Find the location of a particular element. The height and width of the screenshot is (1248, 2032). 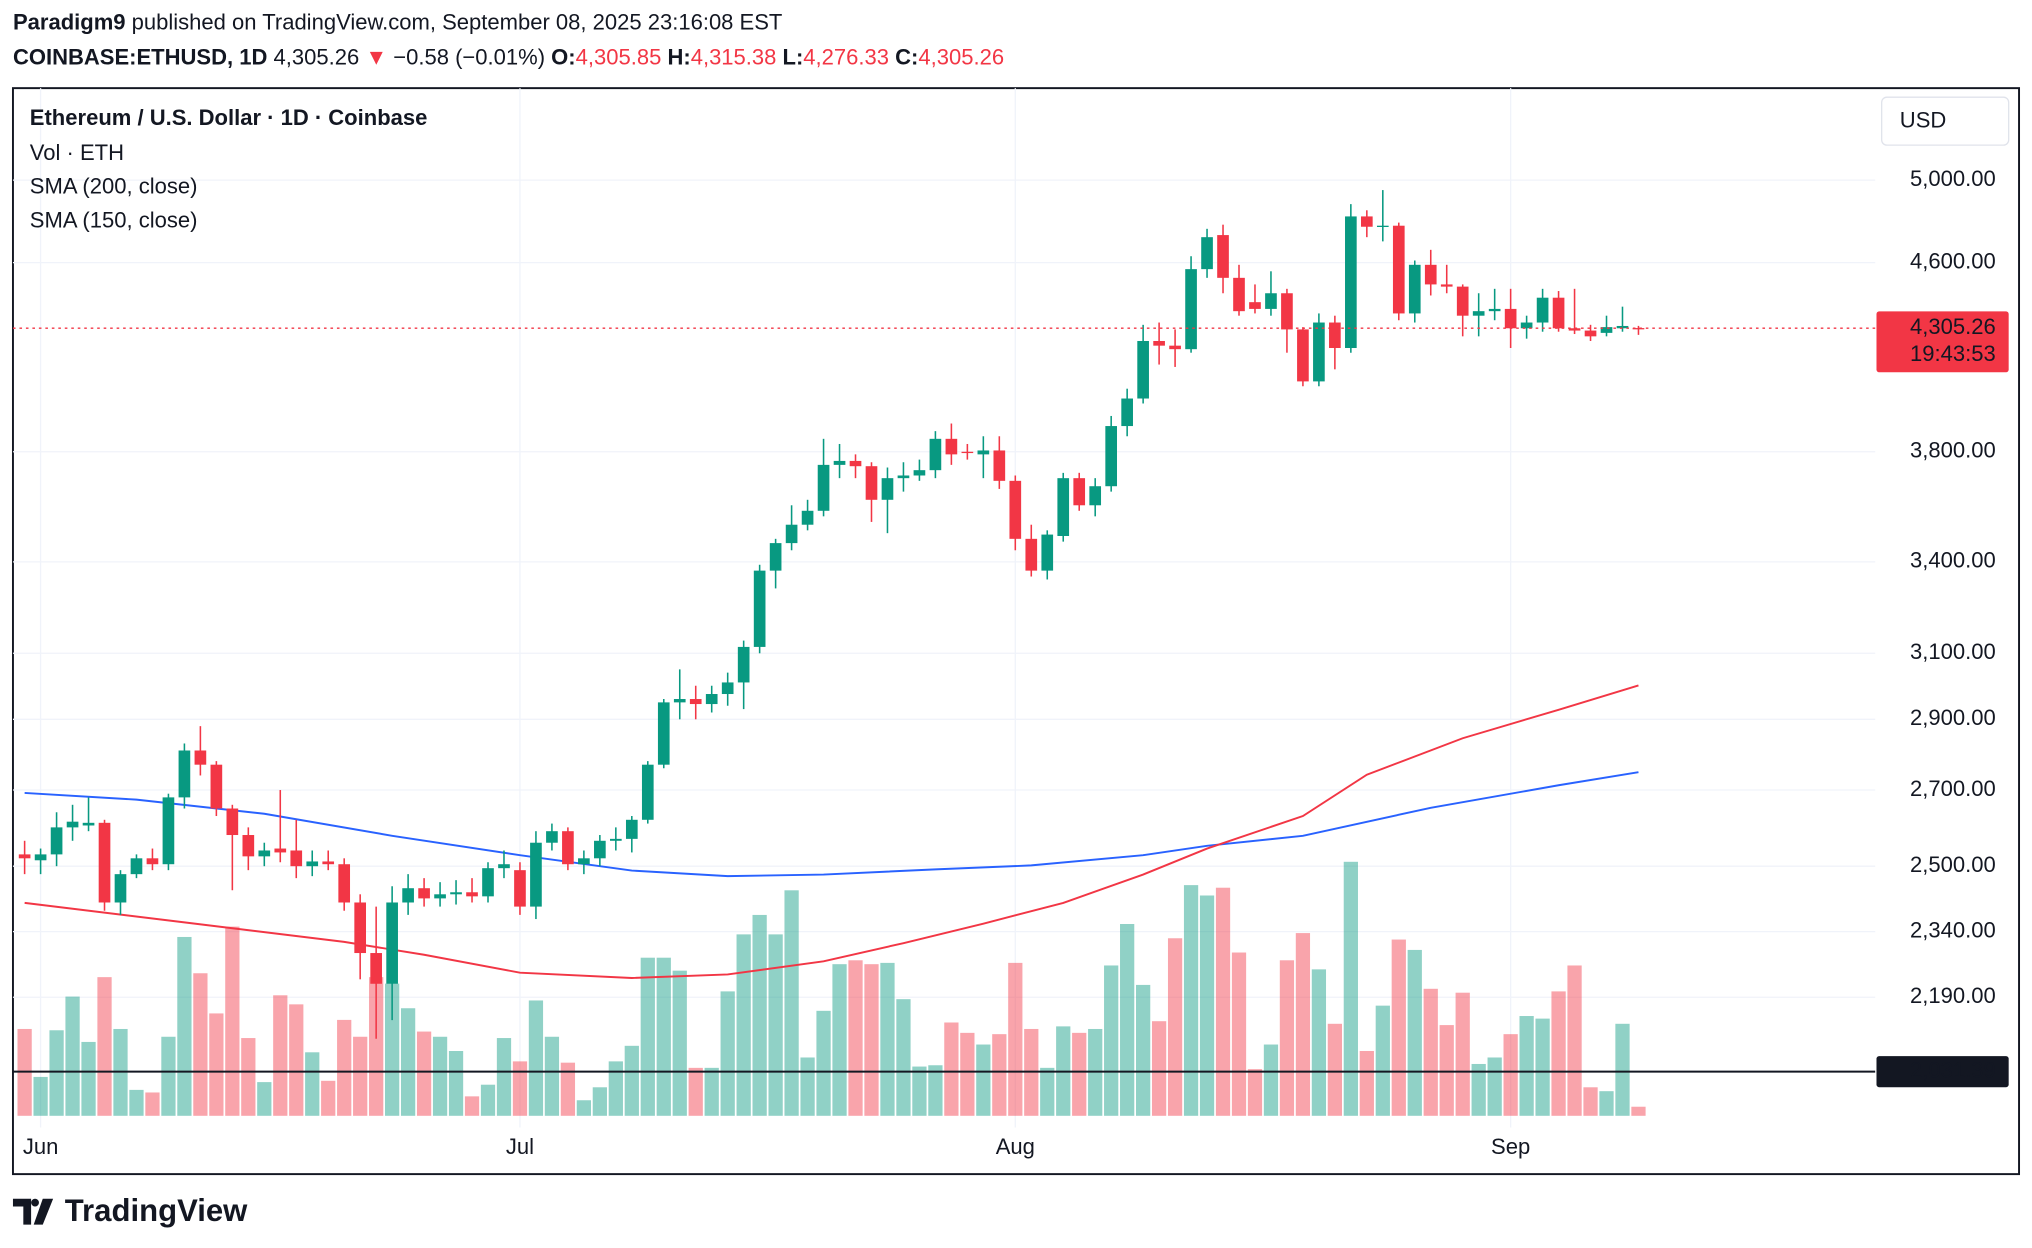

h-label: H: is located at coordinates (678, 56).